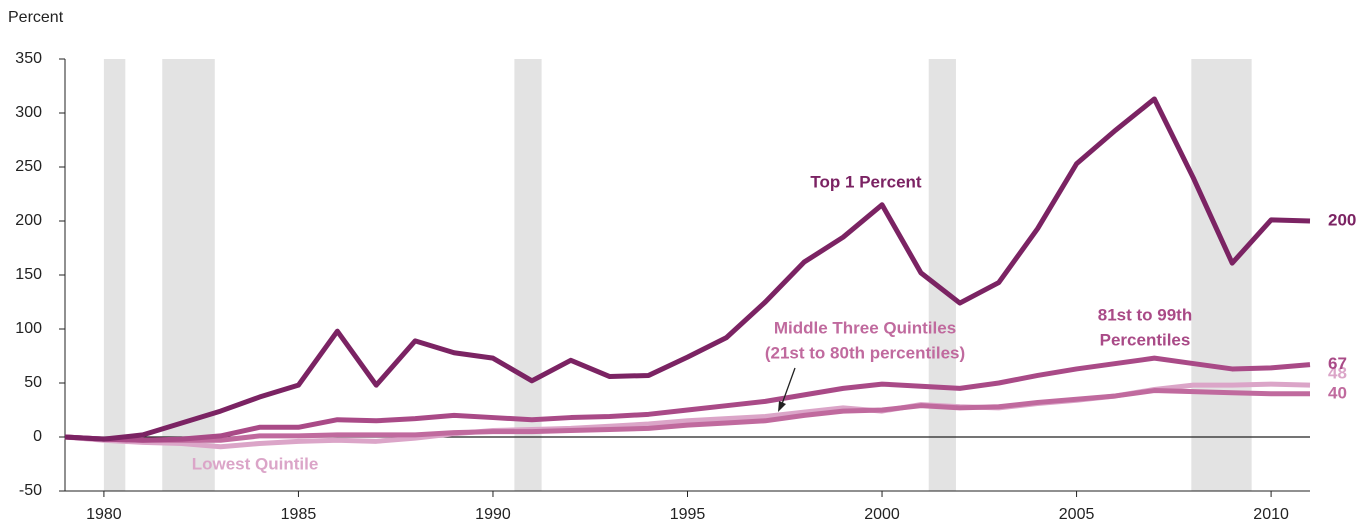 This screenshot has height=529, width=1365. I want to click on x-tick-label: 1980, so click(104, 514).